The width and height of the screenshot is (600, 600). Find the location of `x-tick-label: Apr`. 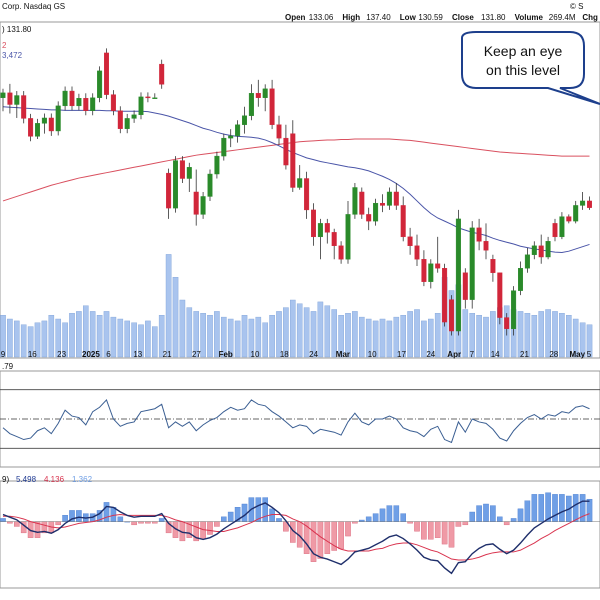

x-tick-label: Apr is located at coordinates (454, 354).